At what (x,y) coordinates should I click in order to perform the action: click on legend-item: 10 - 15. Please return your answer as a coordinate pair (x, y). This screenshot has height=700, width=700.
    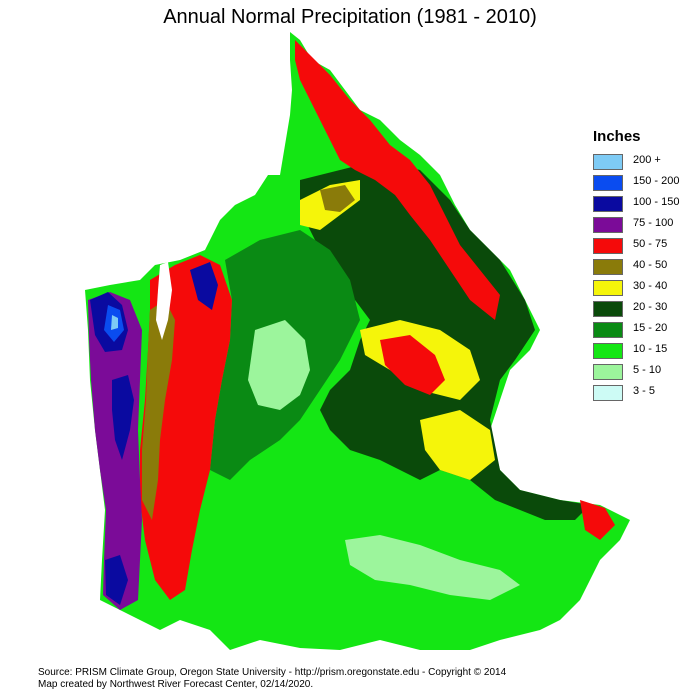
    Looking at the image, I should click on (646, 352).